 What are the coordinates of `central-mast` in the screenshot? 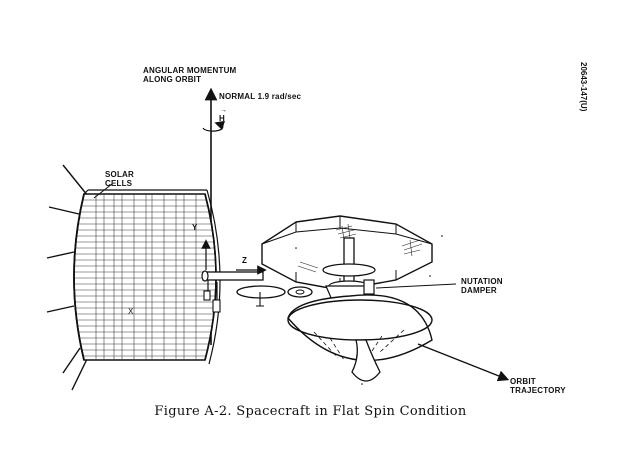 It's located at (349, 278).